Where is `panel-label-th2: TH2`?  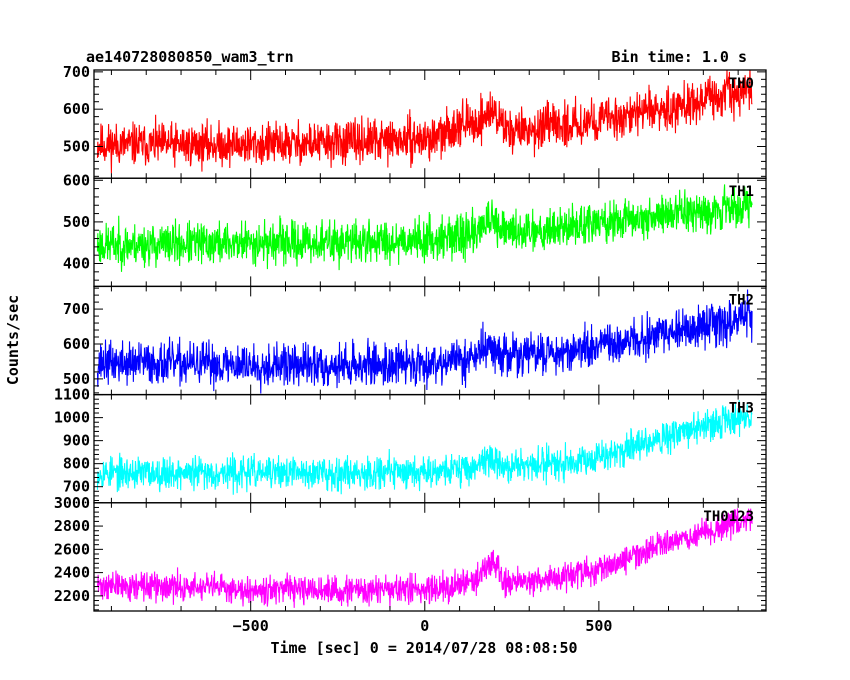
panel-label-th2: TH2 is located at coordinates (741, 300).